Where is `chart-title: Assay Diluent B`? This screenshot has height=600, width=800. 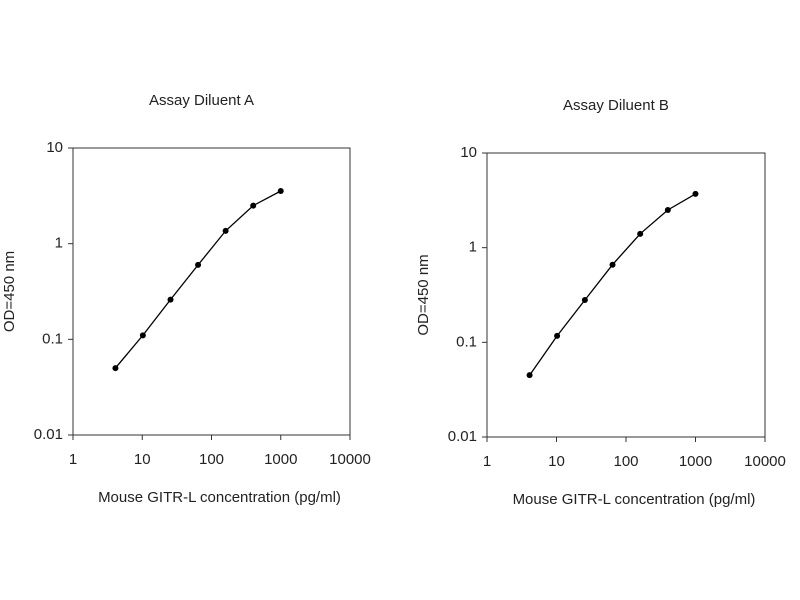
chart-title: Assay Diluent B is located at coordinates (616, 105).